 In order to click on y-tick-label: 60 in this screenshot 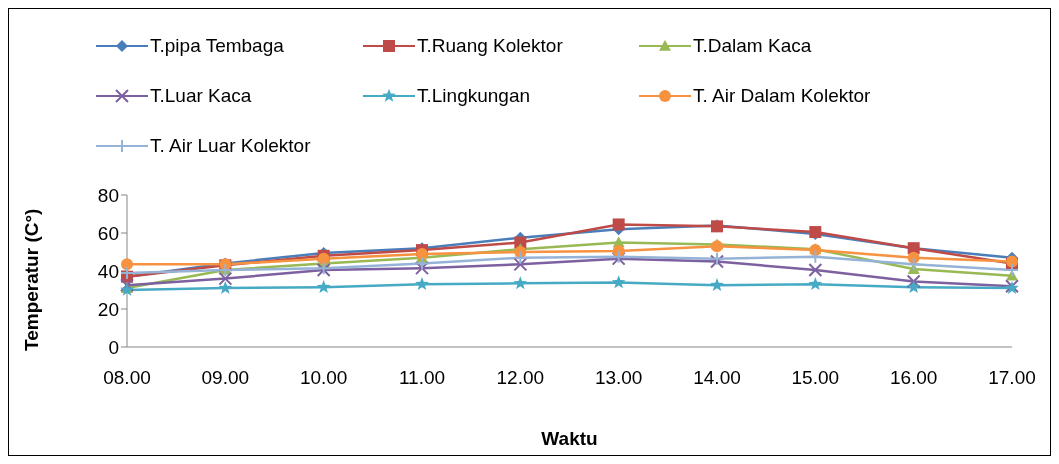, I will do `click(108, 233)`.